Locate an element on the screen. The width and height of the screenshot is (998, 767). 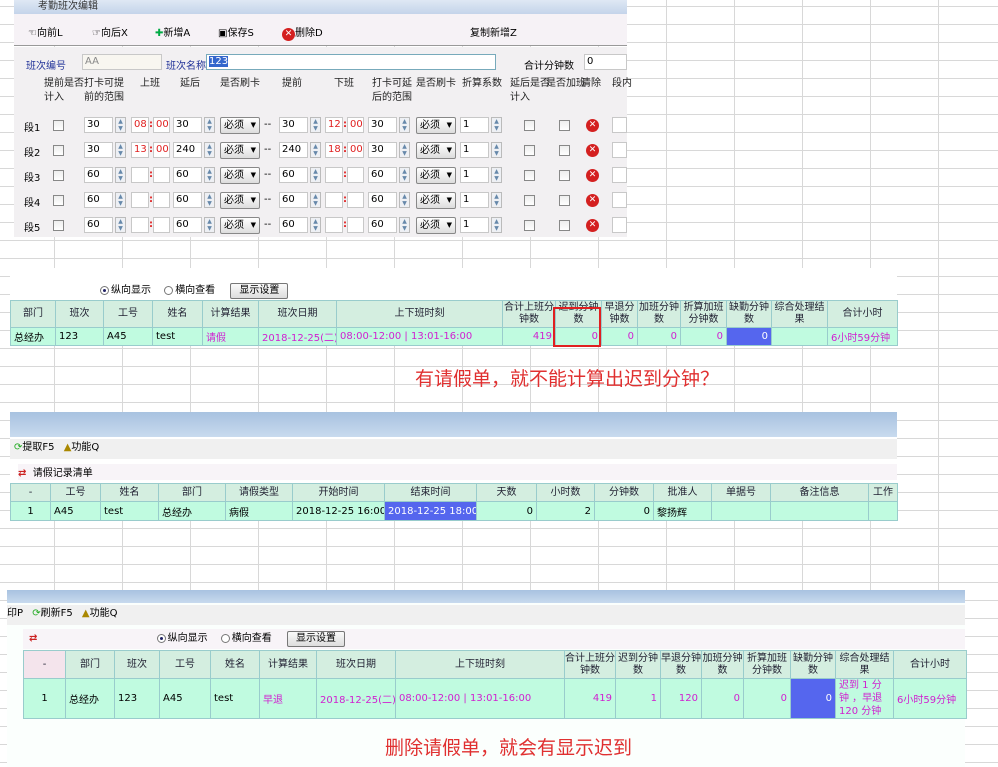
early-range-field: 30 is located at coordinates (98, 125).